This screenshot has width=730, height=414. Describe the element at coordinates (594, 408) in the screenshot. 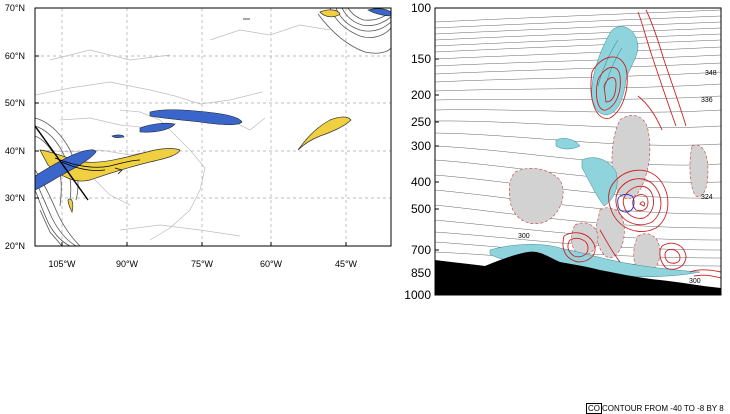

I see `contour-info-prefix: CO` at that location.